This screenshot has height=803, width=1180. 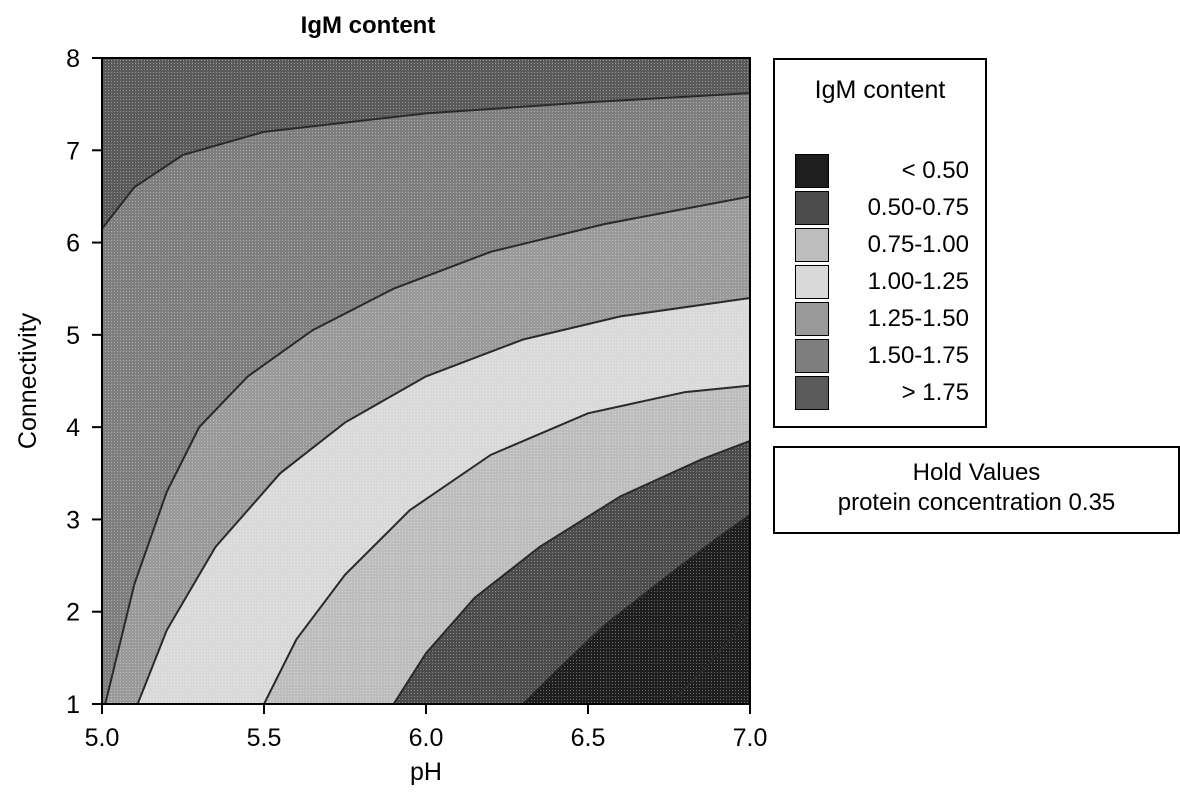 I want to click on x-axis: 5.0 5.5 6.0 6.5 7.0, so click(x=426, y=728).